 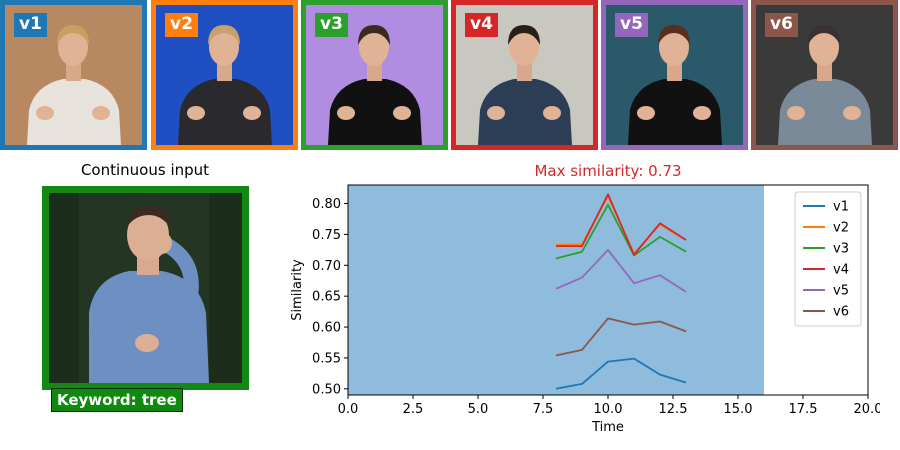 What do you see at coordinates (326, 297) in the screenshot?
I see `y-tick-label: 0.65` at bounding box center [326, 297].